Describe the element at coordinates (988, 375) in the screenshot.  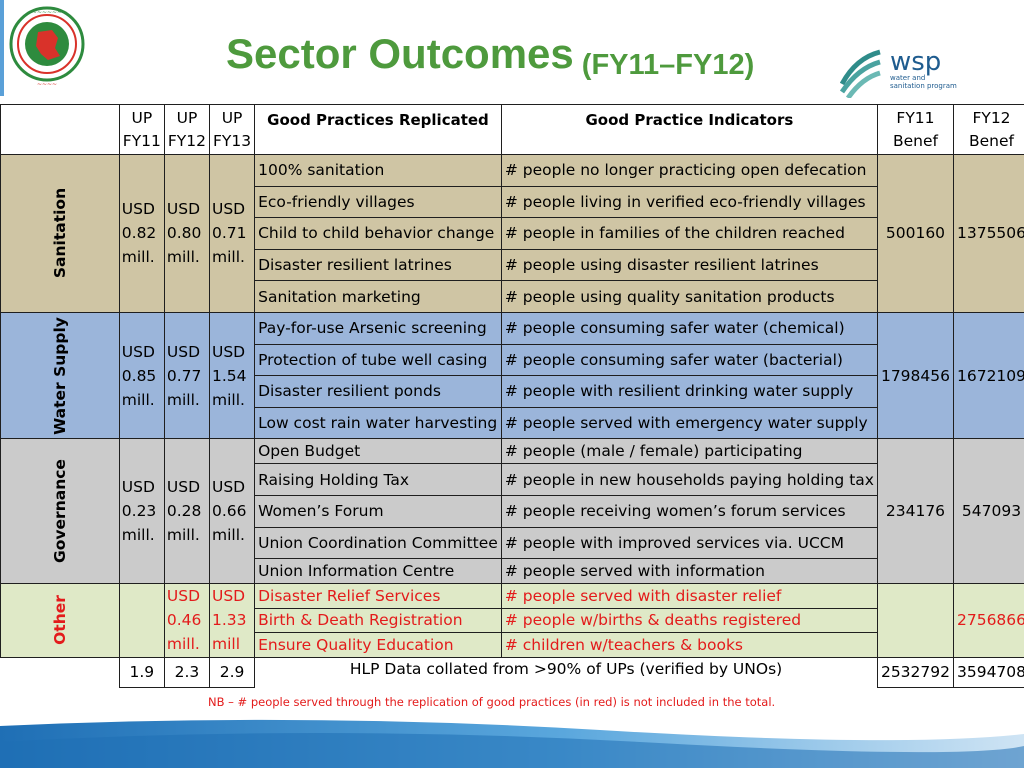
I see `water-benef-fy12: 1672109` at that location.